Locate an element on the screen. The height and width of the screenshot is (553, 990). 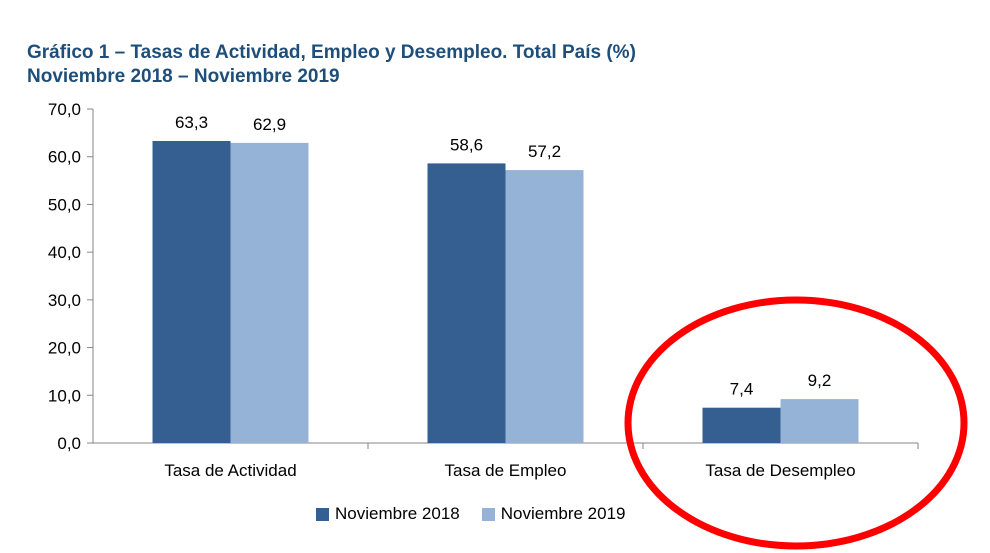
legend-swatch-2019 is located at coordinates (488, 514).